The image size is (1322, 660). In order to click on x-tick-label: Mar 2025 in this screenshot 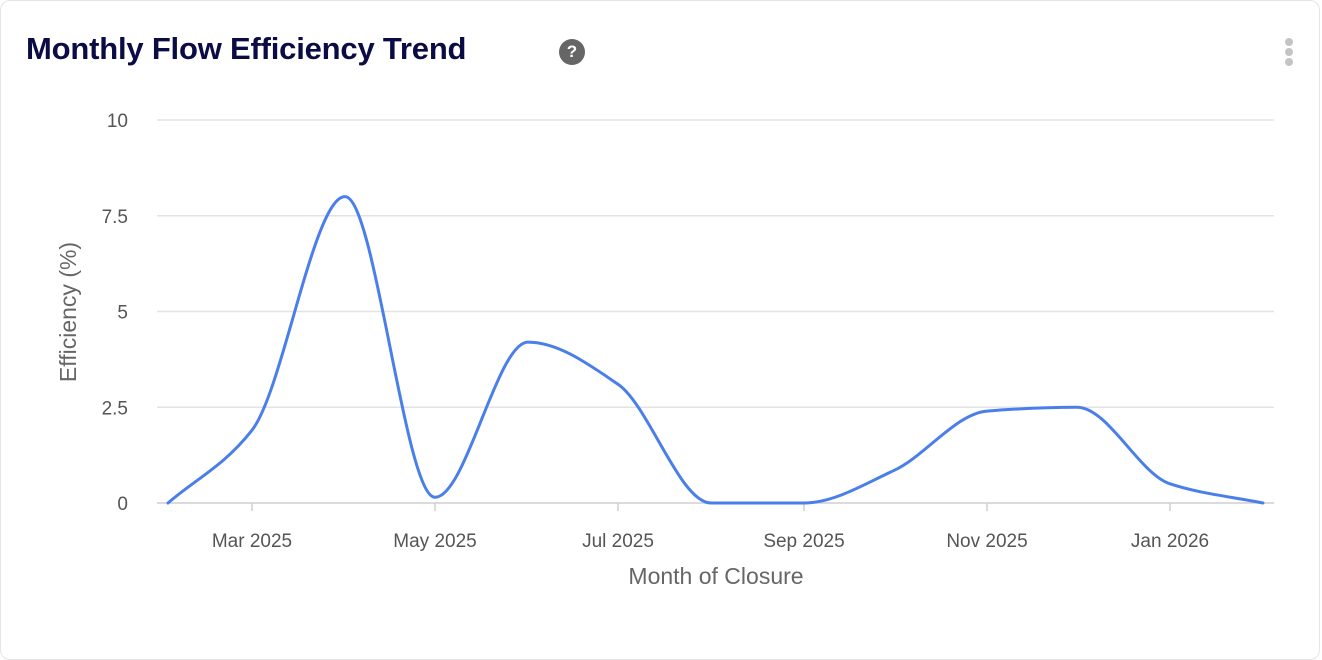, I will do `click(252, 541)`.